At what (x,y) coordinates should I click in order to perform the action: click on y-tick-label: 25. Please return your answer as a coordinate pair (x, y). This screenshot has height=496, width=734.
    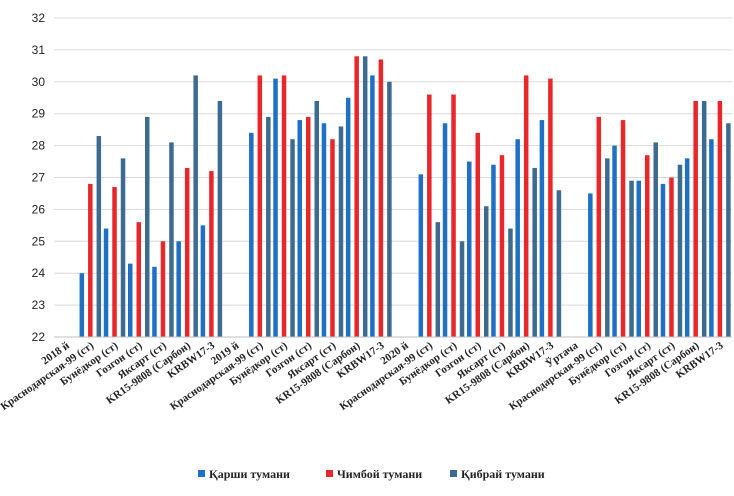
    Looking at the image, I should click on (39, 241).